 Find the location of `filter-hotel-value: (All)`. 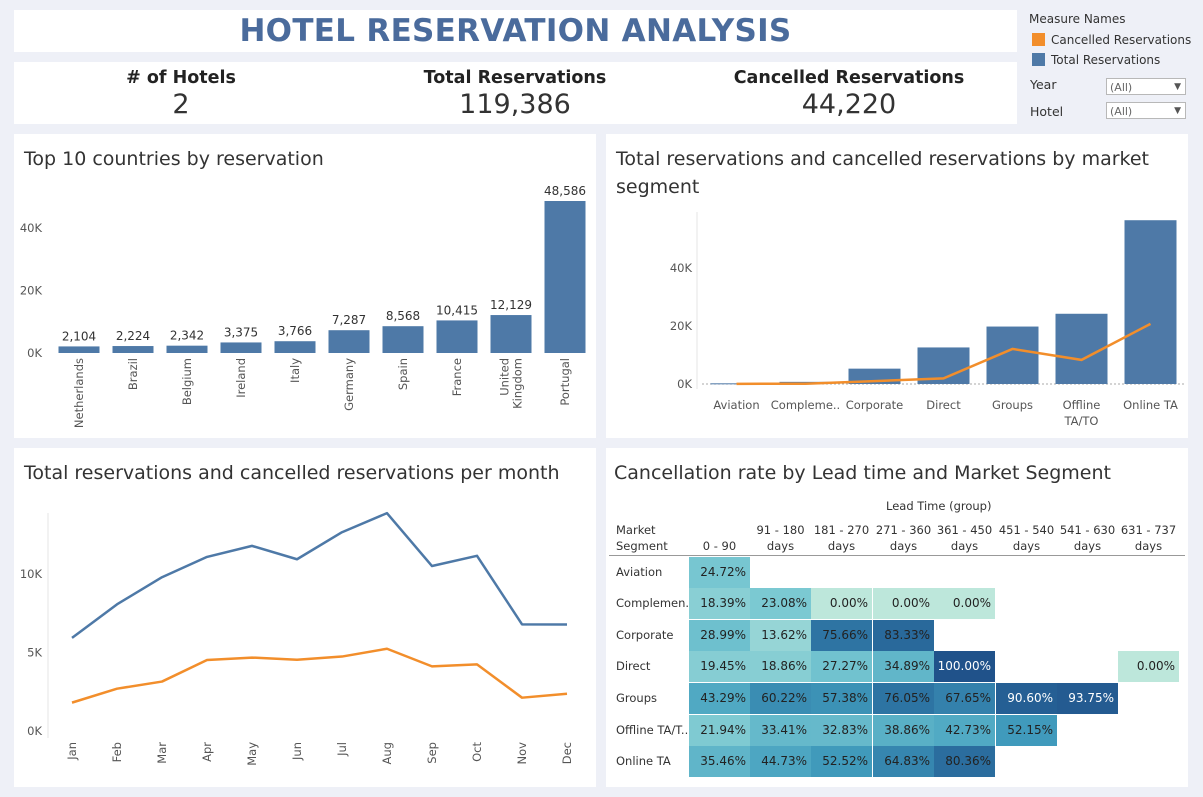

filter-hotel-value: (All) is located at coordinates (1121, 111).